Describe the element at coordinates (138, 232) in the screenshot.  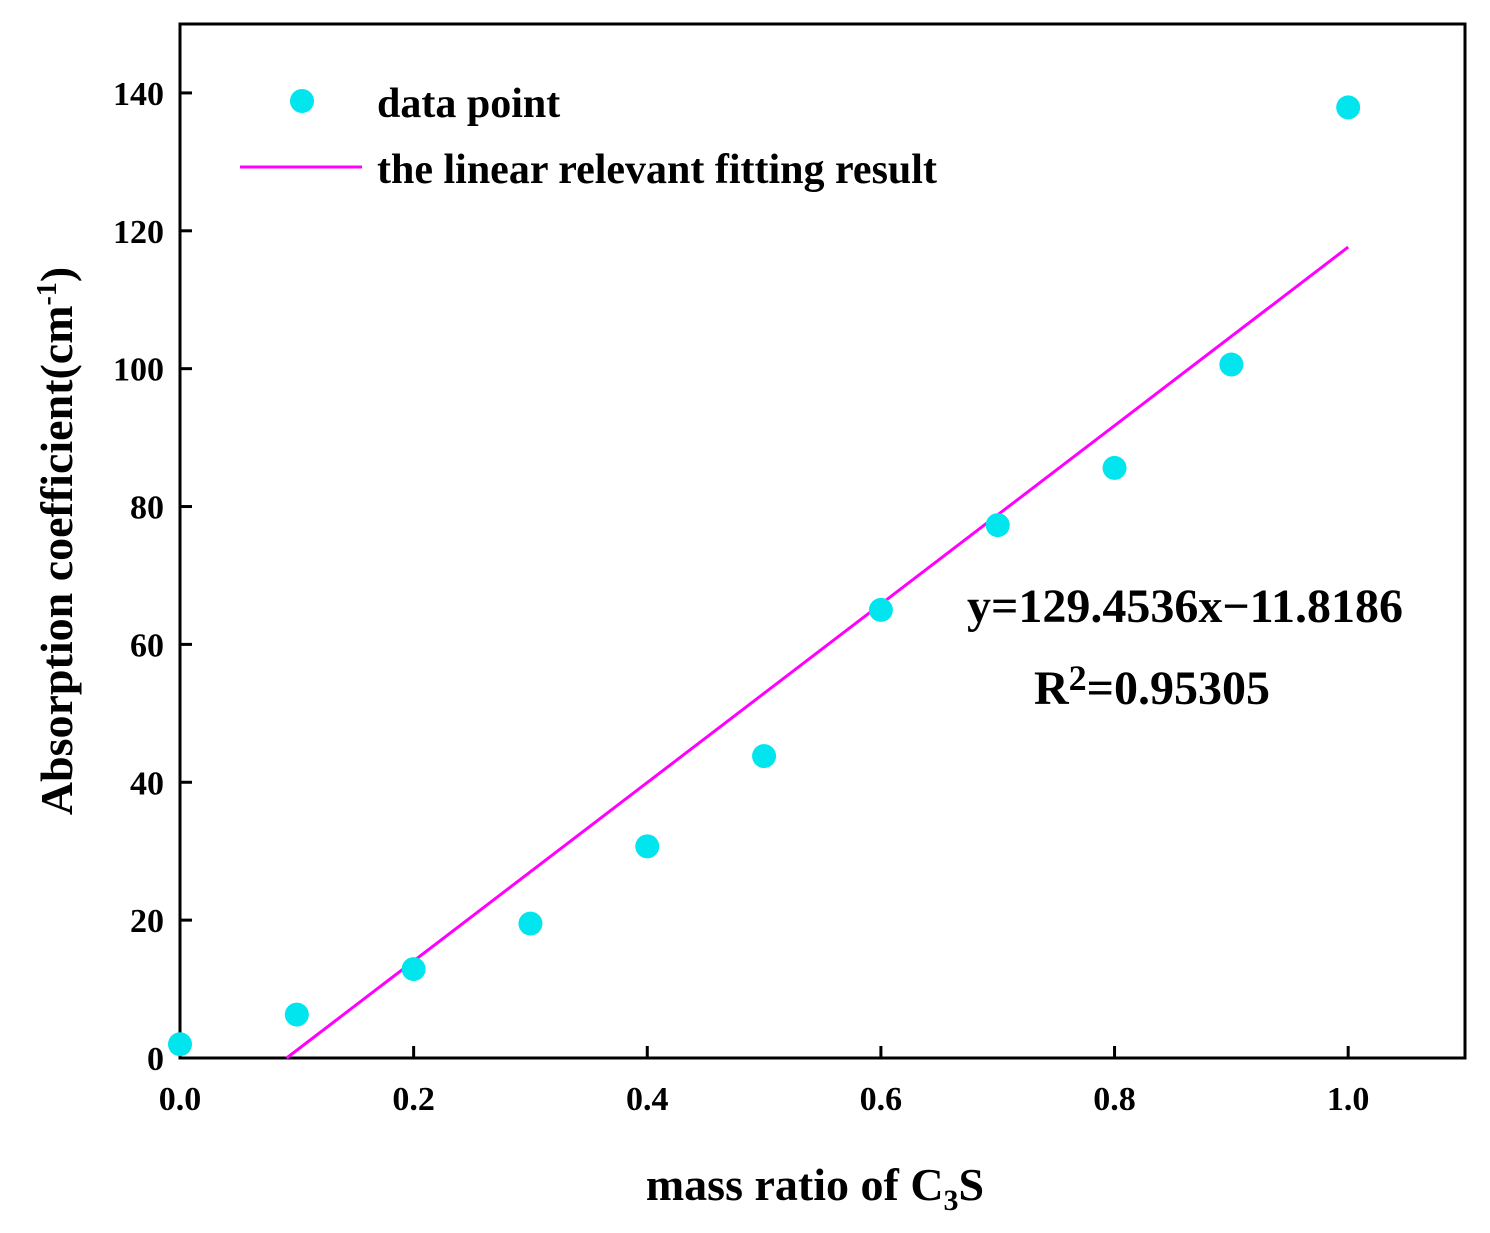
I see `y-tick-label: 120` at that location.